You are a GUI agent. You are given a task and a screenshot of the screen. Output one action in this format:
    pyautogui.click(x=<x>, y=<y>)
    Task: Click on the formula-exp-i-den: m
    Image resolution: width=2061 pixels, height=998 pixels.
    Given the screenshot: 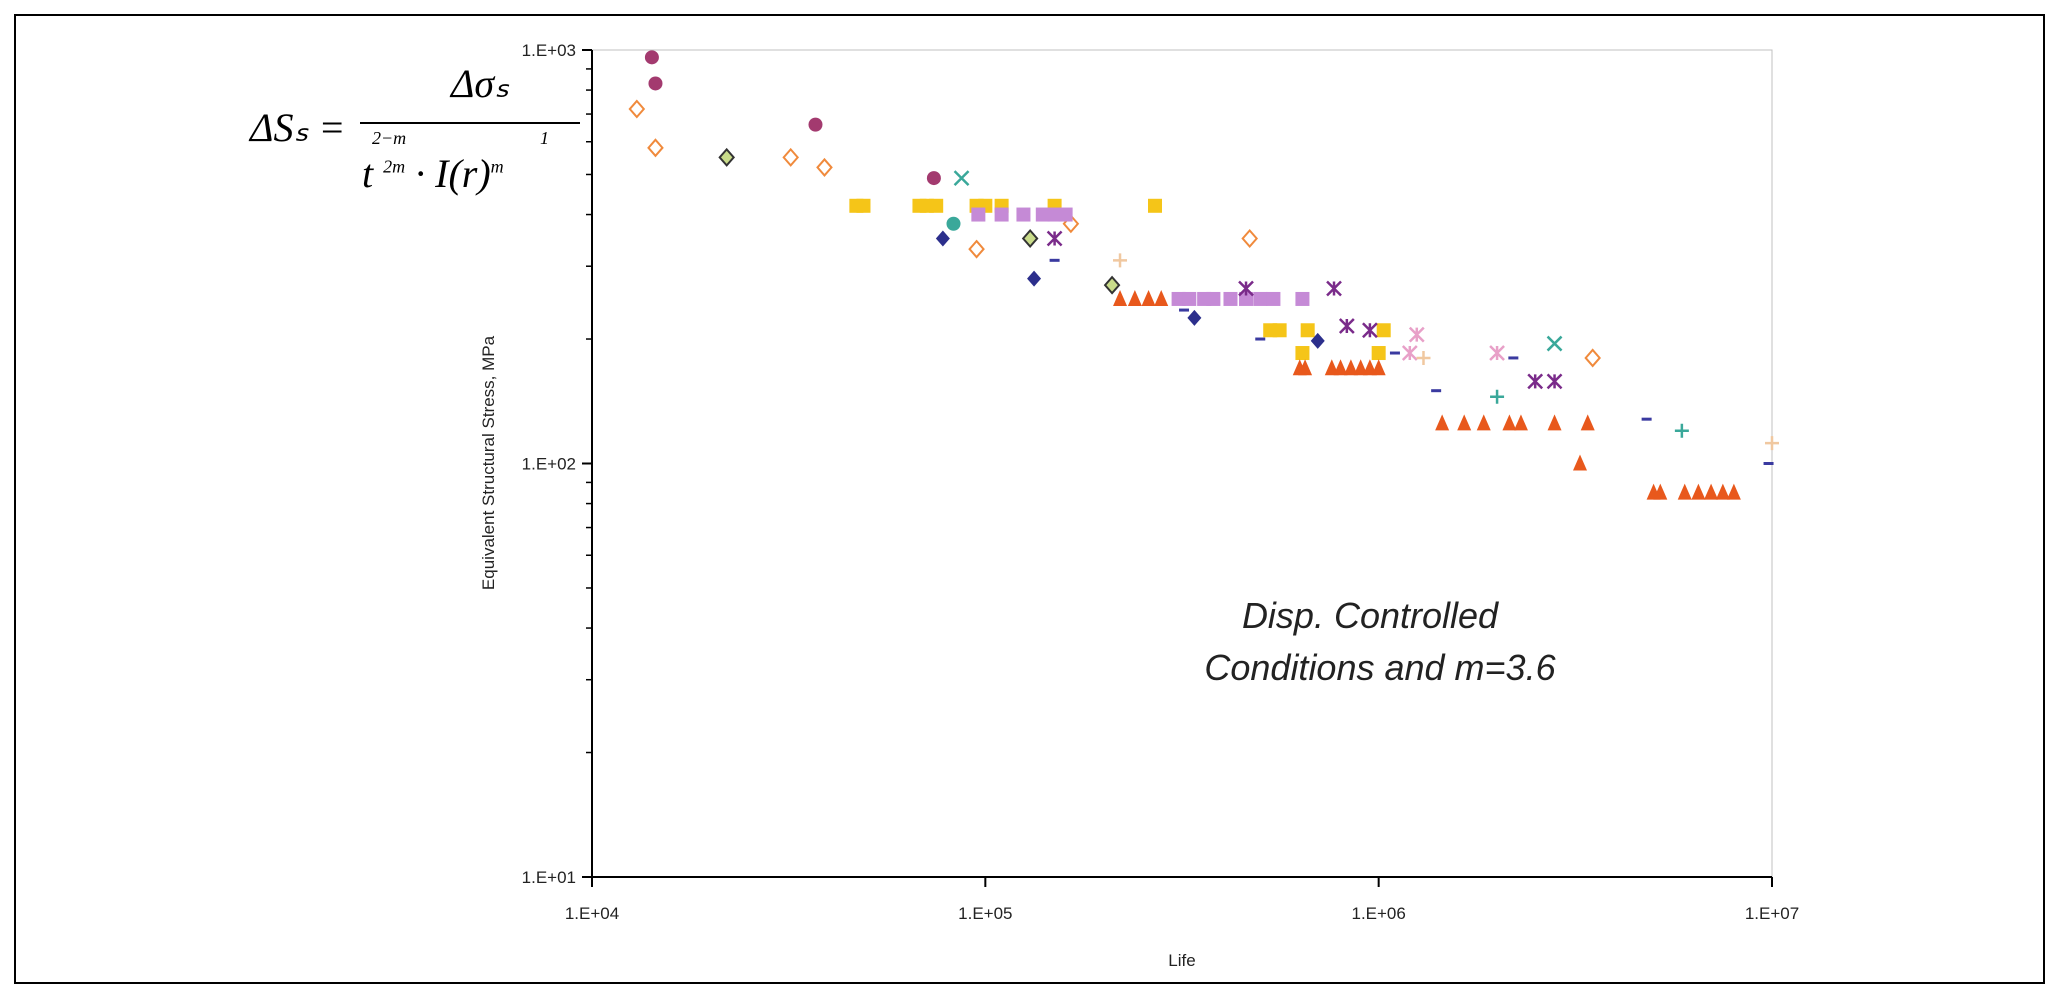 What is the action you would take?
    pyautogui.click(x=497, y=166)
    